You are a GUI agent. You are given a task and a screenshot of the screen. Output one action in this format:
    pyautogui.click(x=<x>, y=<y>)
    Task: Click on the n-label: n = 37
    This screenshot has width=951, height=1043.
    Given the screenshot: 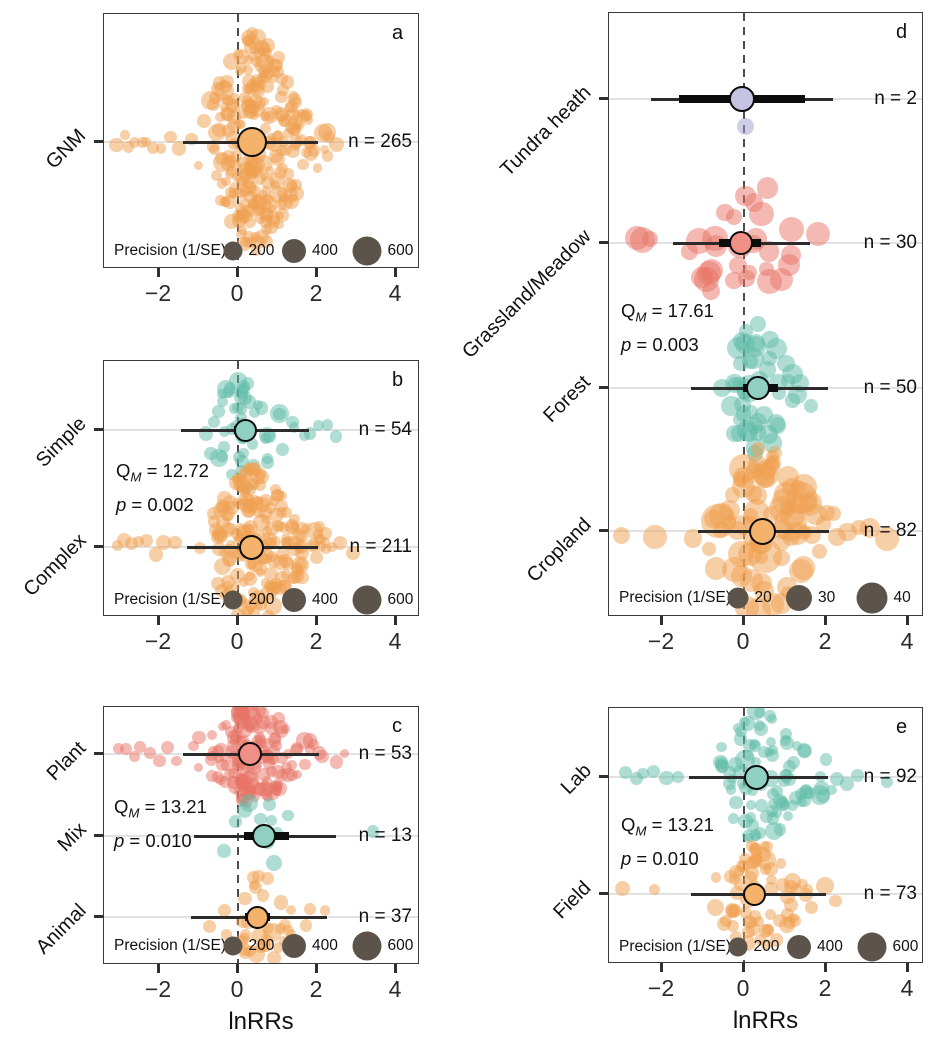 What is the action you would take?
    pyautogui.click(x=385, y=916)
    